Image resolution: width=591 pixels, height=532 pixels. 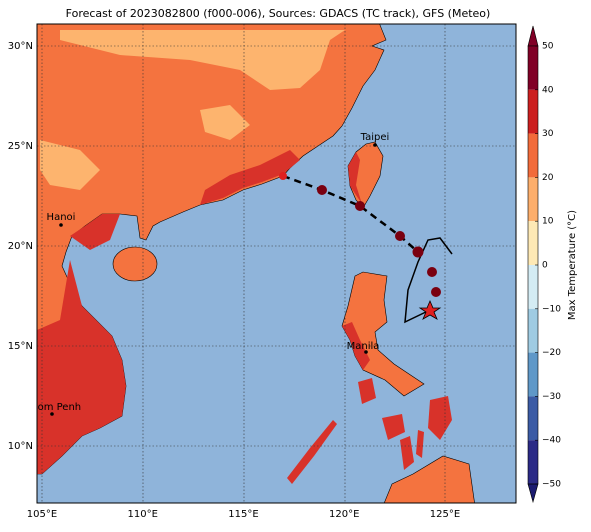 What do you see at coordinates (42, 514) in the screenshot?
I see `longitude-label: 105°E` at bounding box center [42, 514].